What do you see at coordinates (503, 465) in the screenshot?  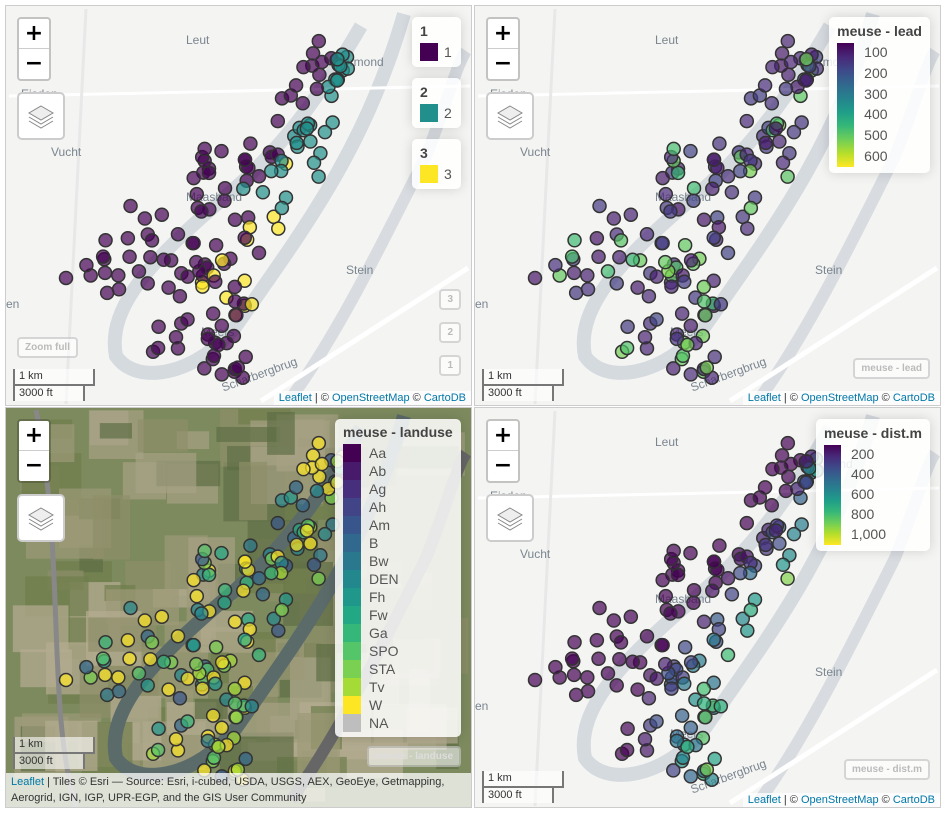 I see `zoom-out-button: −` at bounding box center [503, 465].